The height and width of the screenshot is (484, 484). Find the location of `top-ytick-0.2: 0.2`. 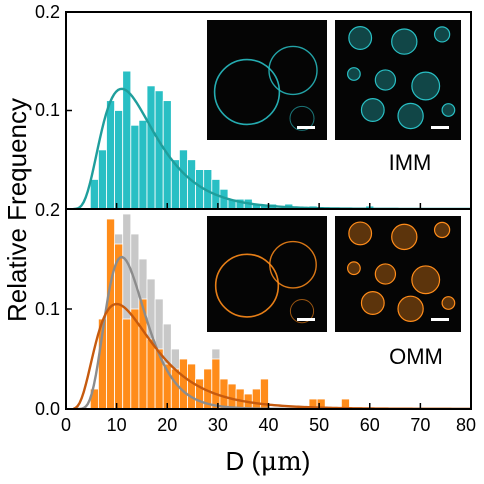

top-ytick-0.2: 0.2 is located at coordinates (47, 12).